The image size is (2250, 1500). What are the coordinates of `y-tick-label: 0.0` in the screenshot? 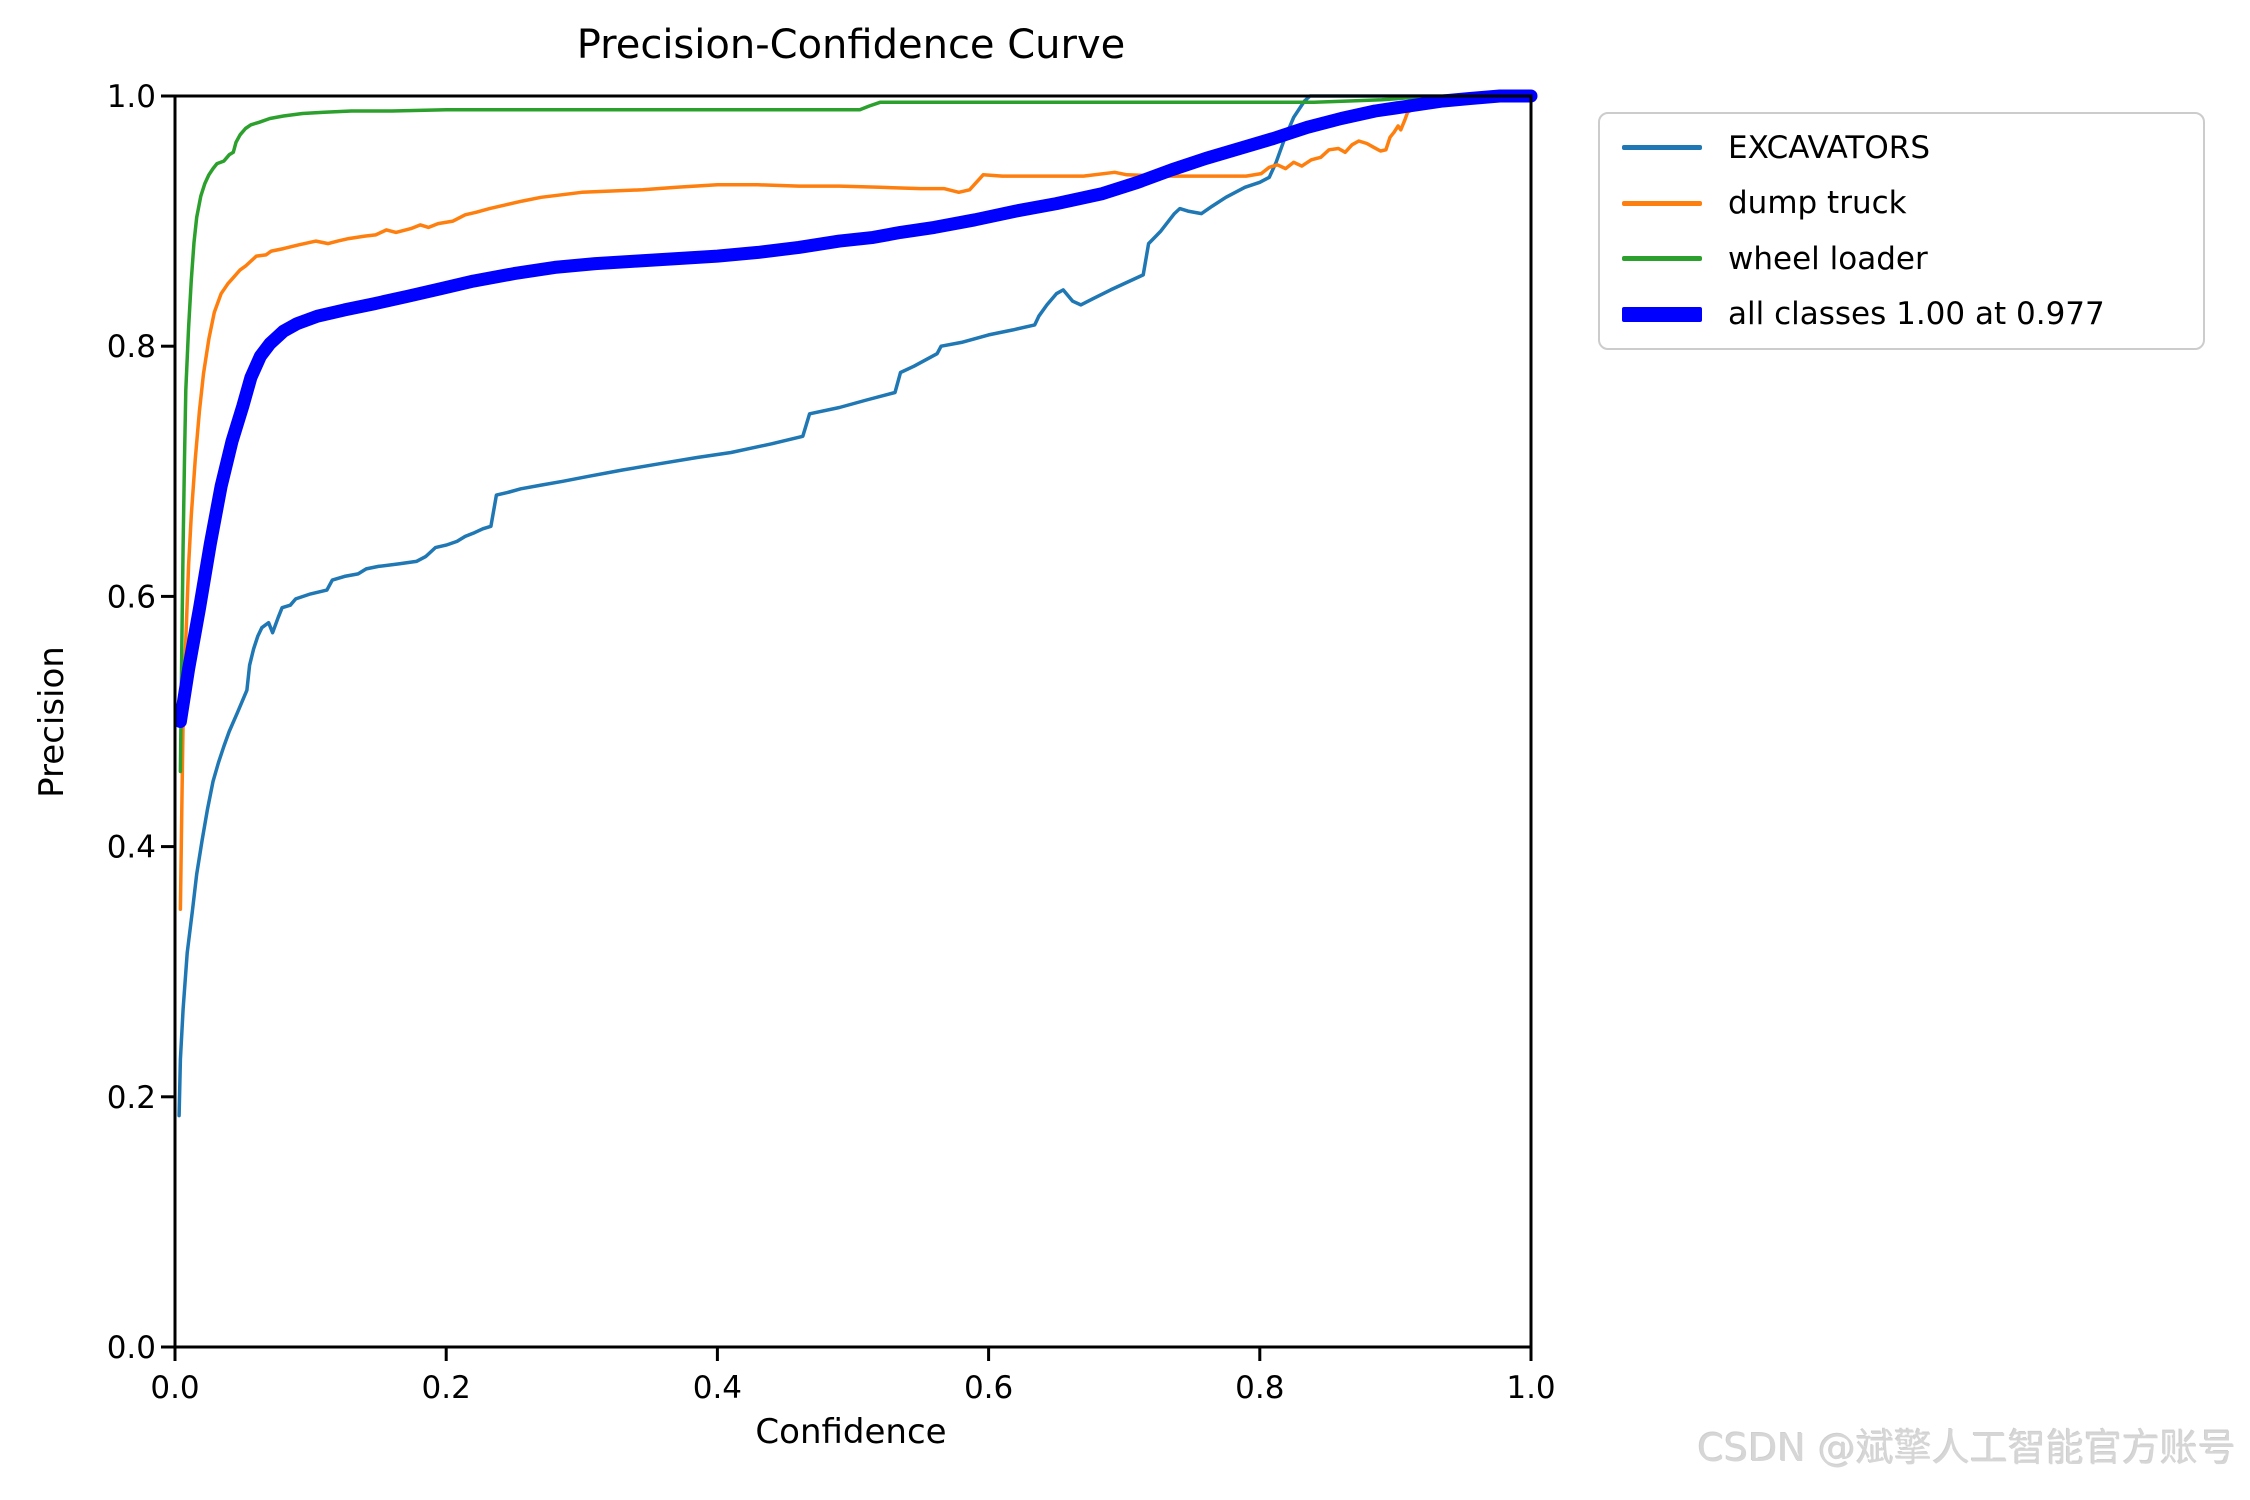 It's located at (131, 1348).